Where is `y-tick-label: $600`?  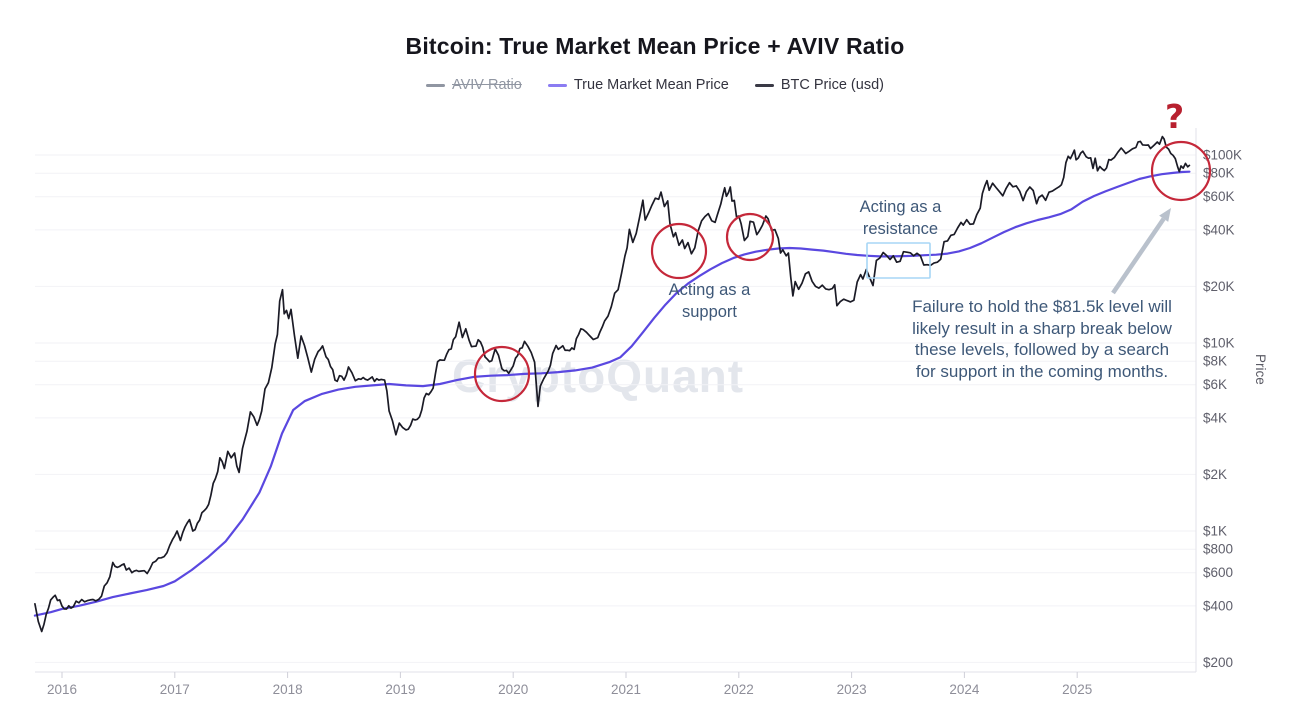
y-tick-label: $600 is located at coordinates (1218, 572).